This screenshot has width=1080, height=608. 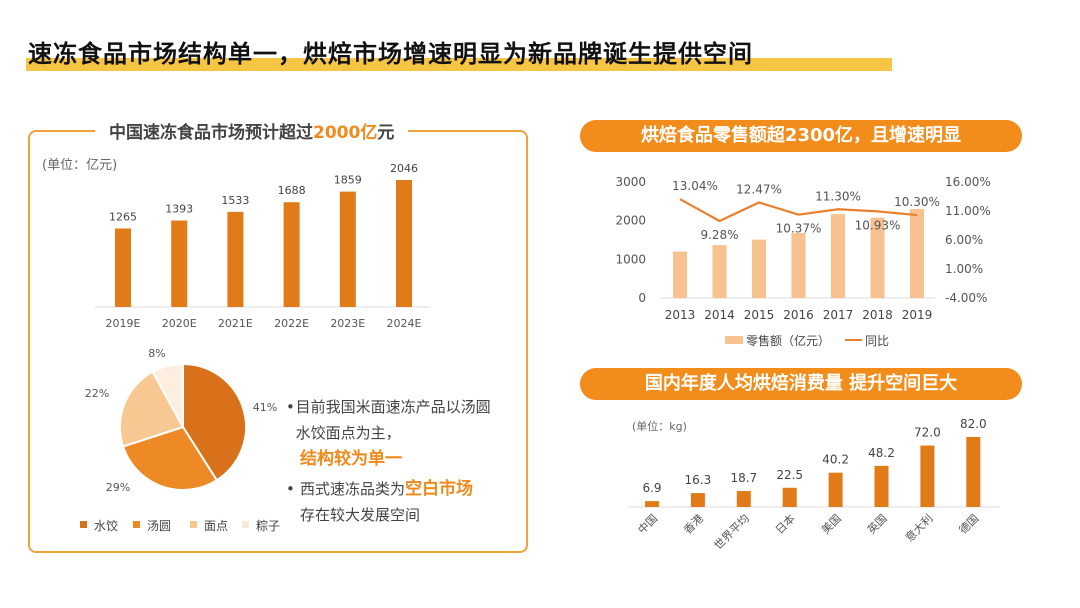 What do you see at coordinates (118, 487) in the screenshot?
I see `pie-label-汤圆: 29%` at bounding box center [118, 487].